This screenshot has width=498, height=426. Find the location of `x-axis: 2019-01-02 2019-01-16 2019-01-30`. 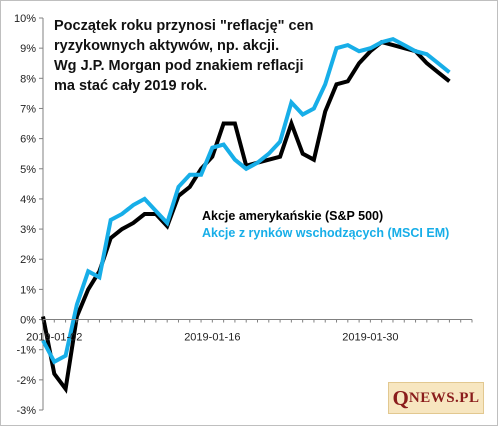

x-axis: 2019-01-02 2019-01-16 2019-01-30 is located at coordinates (249, 331).